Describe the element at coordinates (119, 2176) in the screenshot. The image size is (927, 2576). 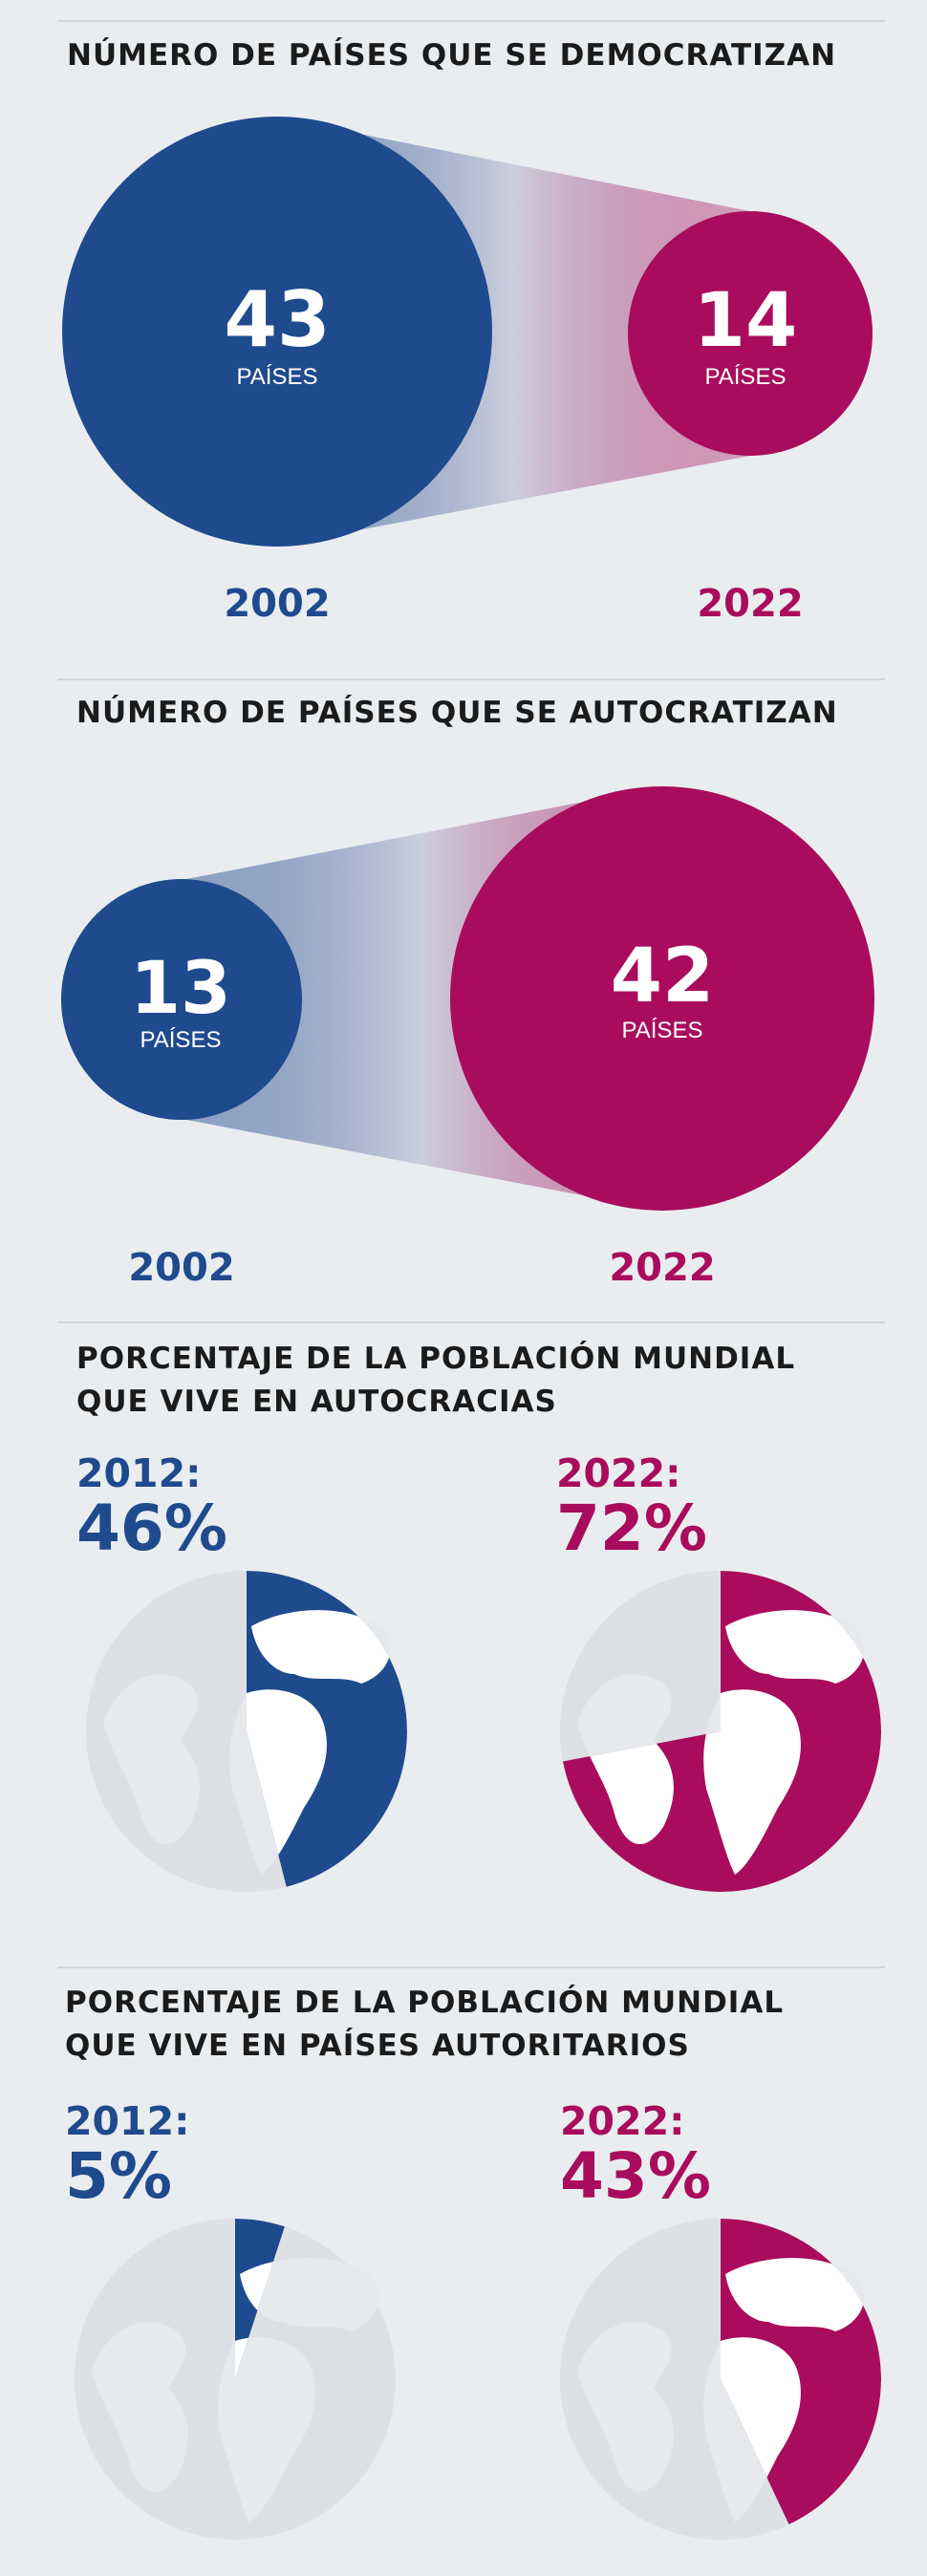
I see `authoritarian-percent-2012: 5%` at that location.